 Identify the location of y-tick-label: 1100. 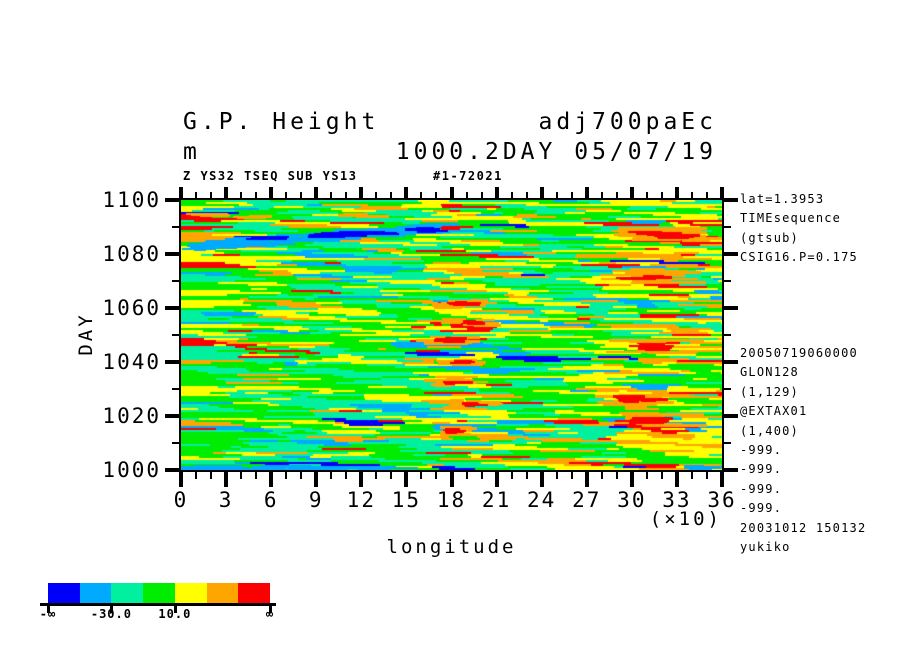
(131, 200).